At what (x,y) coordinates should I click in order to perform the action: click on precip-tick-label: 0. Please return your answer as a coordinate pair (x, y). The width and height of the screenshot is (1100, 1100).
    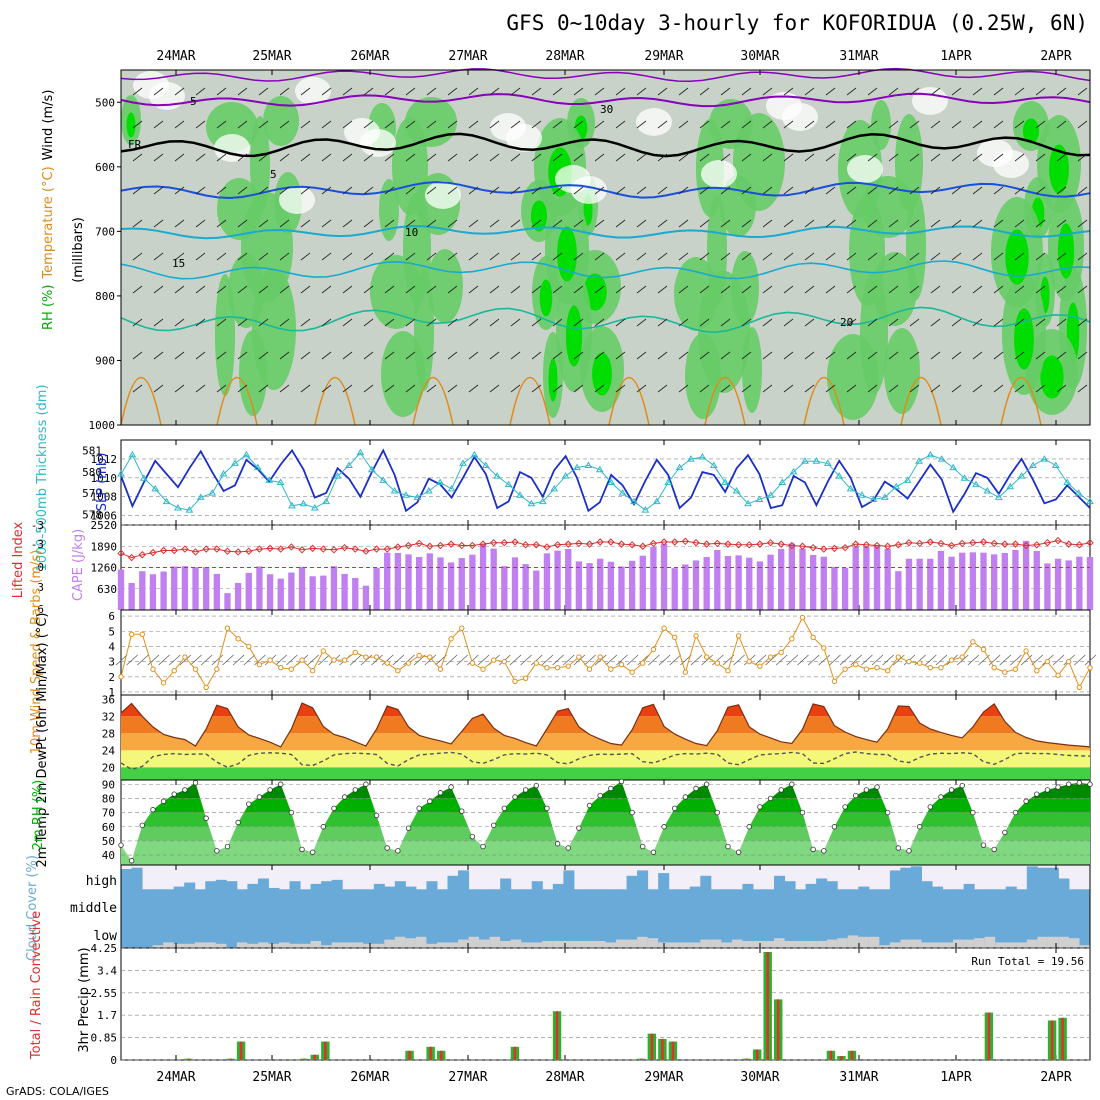
    Looking at the image, I should click on (113, 1060).